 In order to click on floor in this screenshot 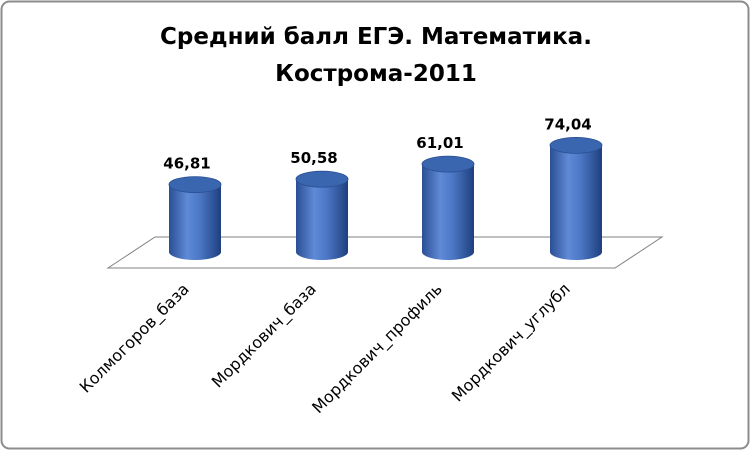, I will do `click(385, 252)`.